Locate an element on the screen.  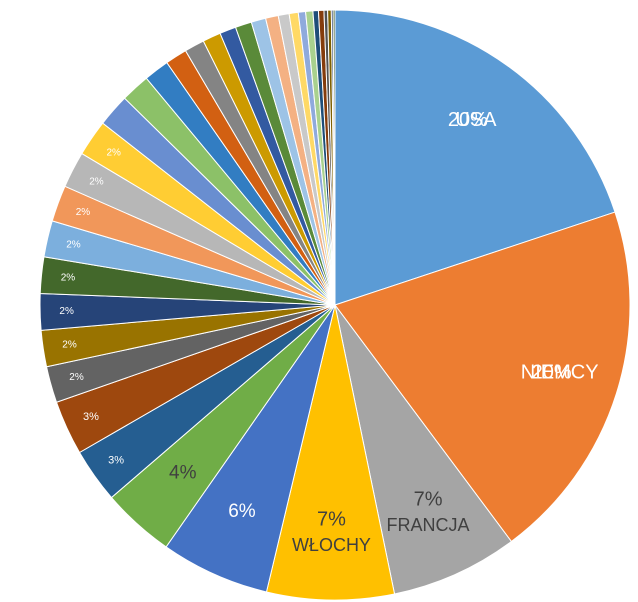
slice-category-label: NIEMCY is located at coordinates (560, 372).